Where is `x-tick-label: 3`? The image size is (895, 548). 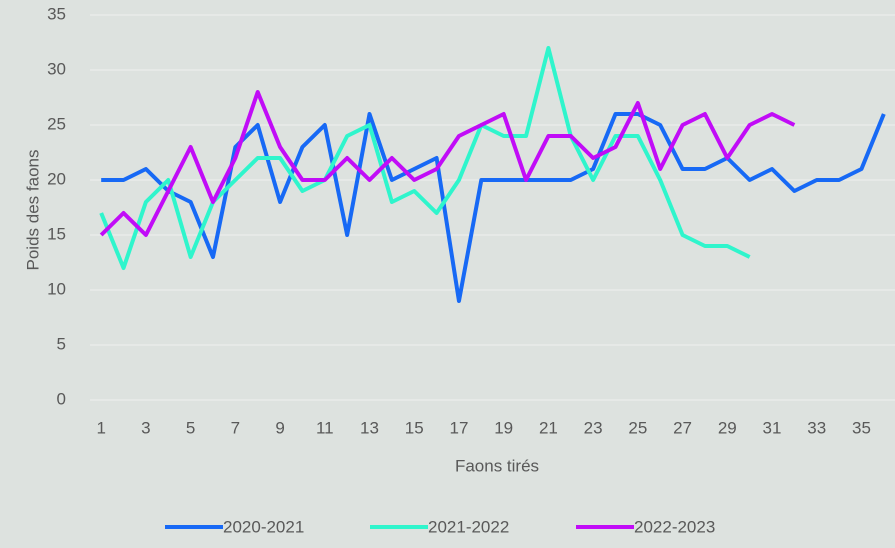
x-tick-label: 3 is located at coordinates (145, 427).